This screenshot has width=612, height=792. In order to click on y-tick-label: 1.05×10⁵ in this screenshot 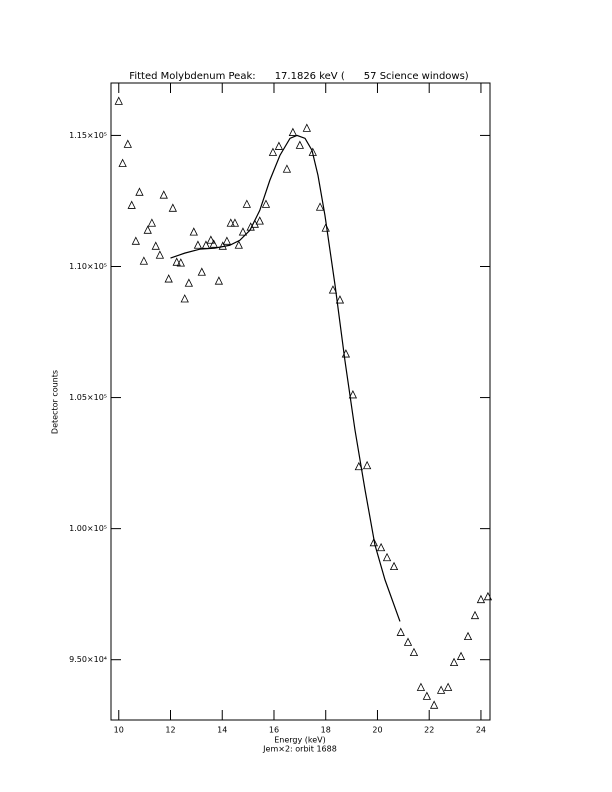, I will do `click(88, 397)`.